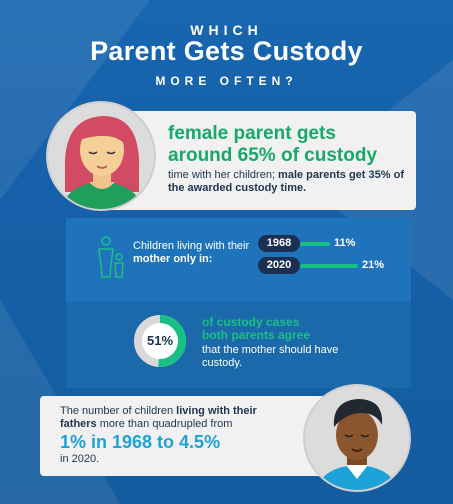 The image size is (453, 504). What do you see at coordinates (270, 356) in the screenshot?
I see `agree-body: that the mother should have custody.` at bounding box center [270, 356].